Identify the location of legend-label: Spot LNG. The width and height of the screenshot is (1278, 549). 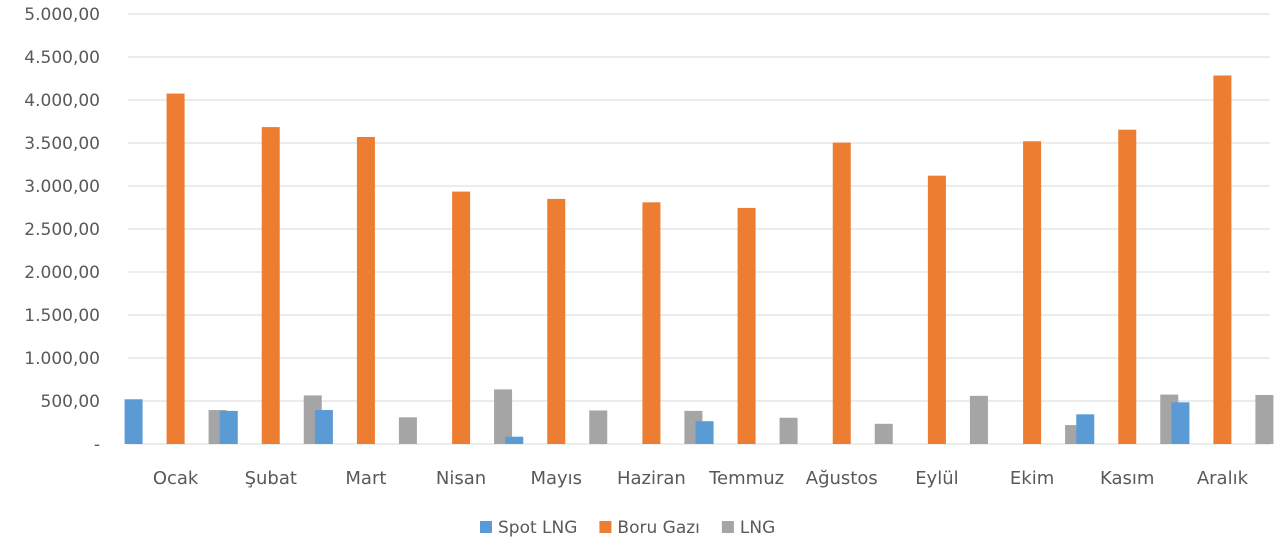
(537, 528).